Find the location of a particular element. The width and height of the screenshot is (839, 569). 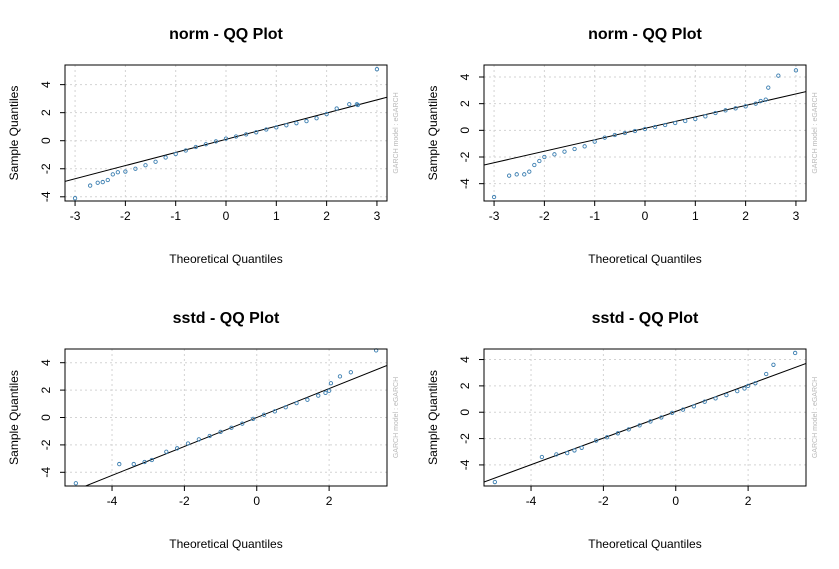

x-tick-label: 1 is located at coordinates (276, 216).